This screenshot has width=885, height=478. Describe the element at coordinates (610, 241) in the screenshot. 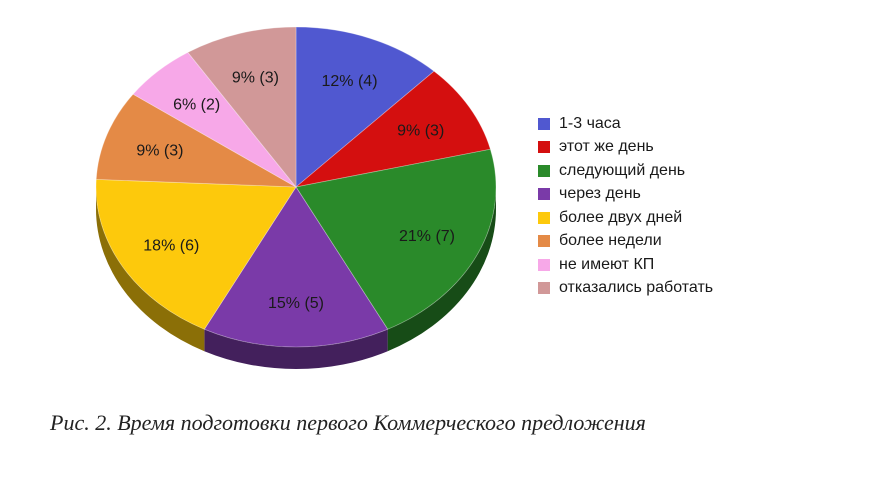

I see `legend-label: более недели` at that location.